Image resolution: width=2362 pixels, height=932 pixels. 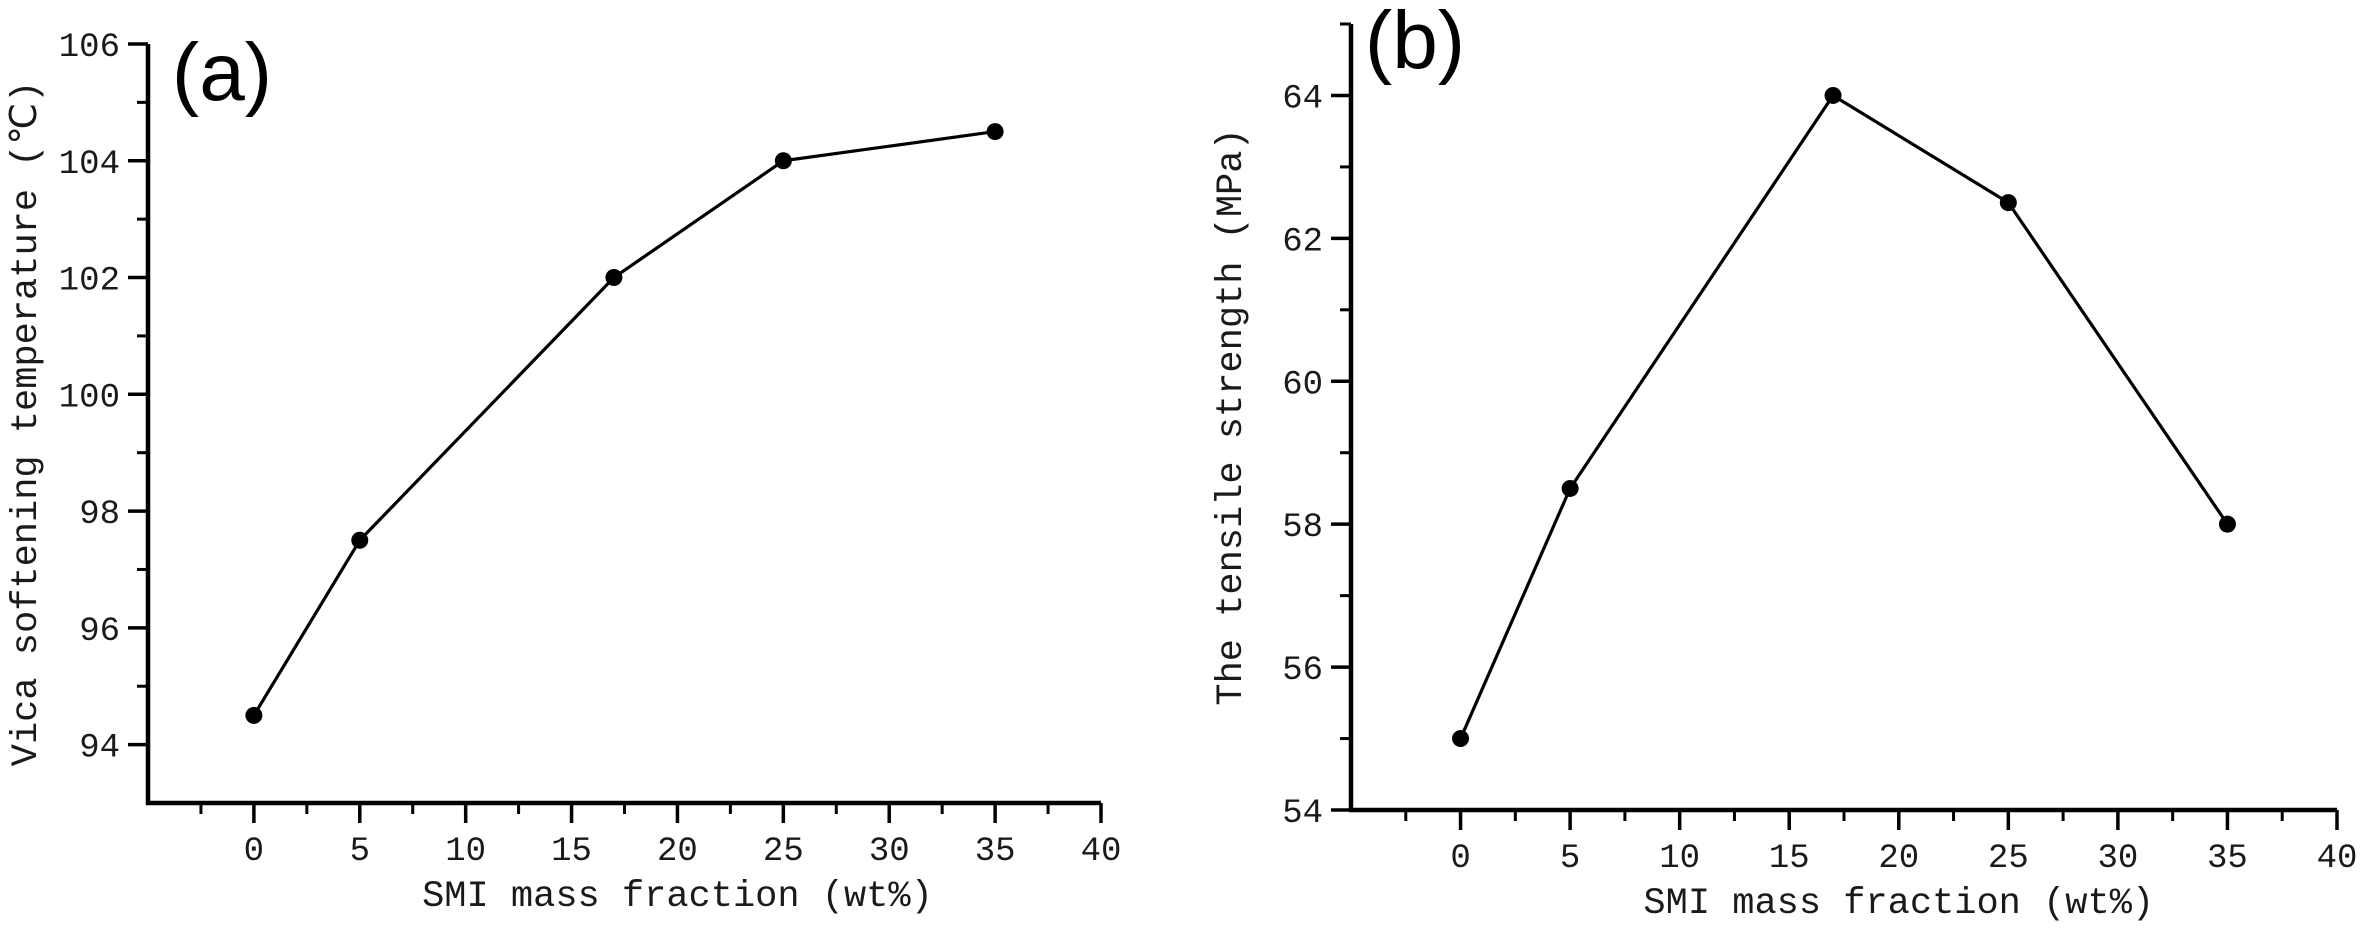 What do you see at coordinates (1232, 416) in the screenshot?
I see `y-axis-title: The tensile strength (MPa)` at bounding box center [1232, 416].